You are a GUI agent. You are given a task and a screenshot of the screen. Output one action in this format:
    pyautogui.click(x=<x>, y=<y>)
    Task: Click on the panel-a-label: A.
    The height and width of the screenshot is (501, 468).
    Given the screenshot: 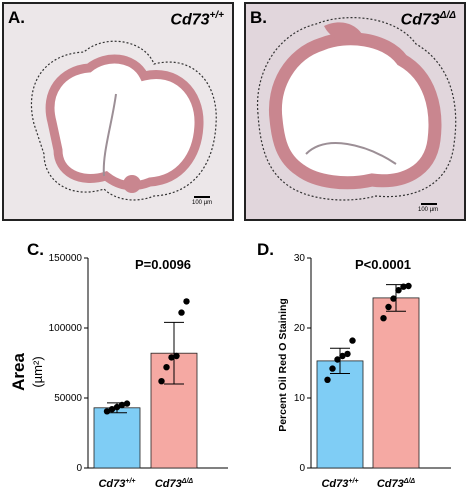 What is the action you would take?
    pyautogui.click(x=16, y=17)
    